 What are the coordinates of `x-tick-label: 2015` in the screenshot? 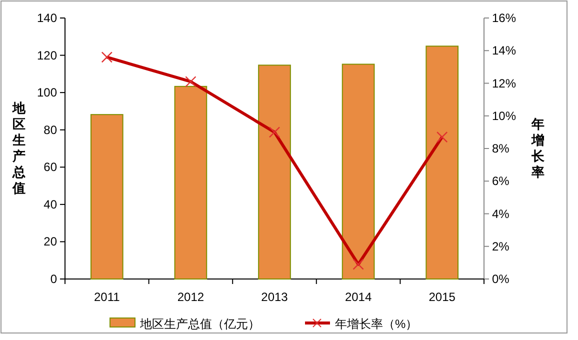 It's located at (442, 297).